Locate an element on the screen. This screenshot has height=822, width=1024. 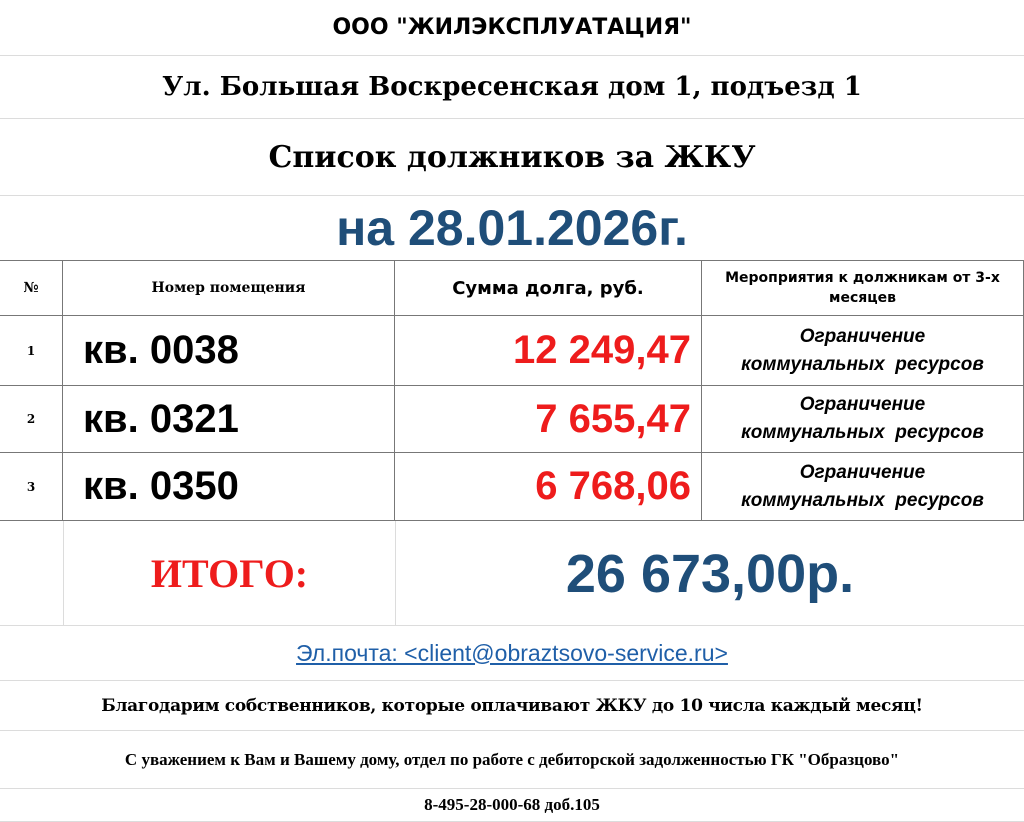
debt-amount: 7 655,47 is located at coordinates (548, 419).